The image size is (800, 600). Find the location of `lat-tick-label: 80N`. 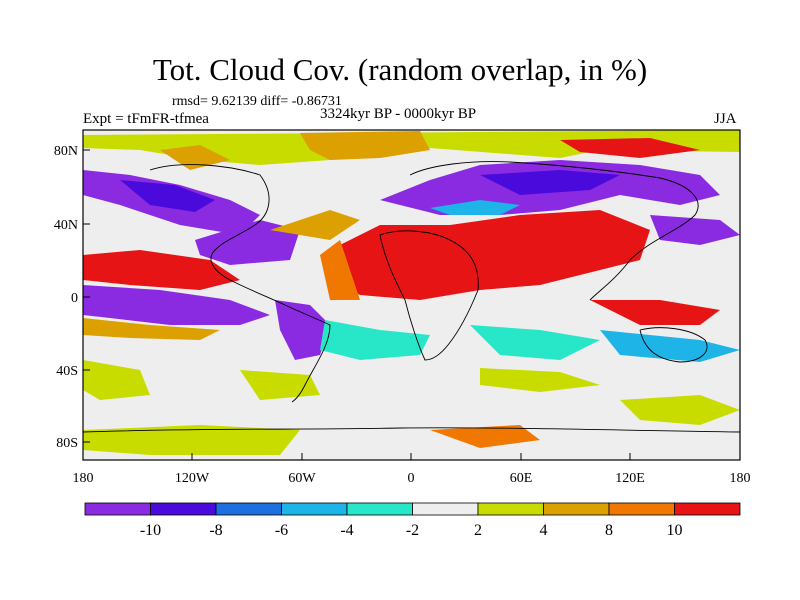

lat-tick-label: 80N is located at coordinates (66, 151).